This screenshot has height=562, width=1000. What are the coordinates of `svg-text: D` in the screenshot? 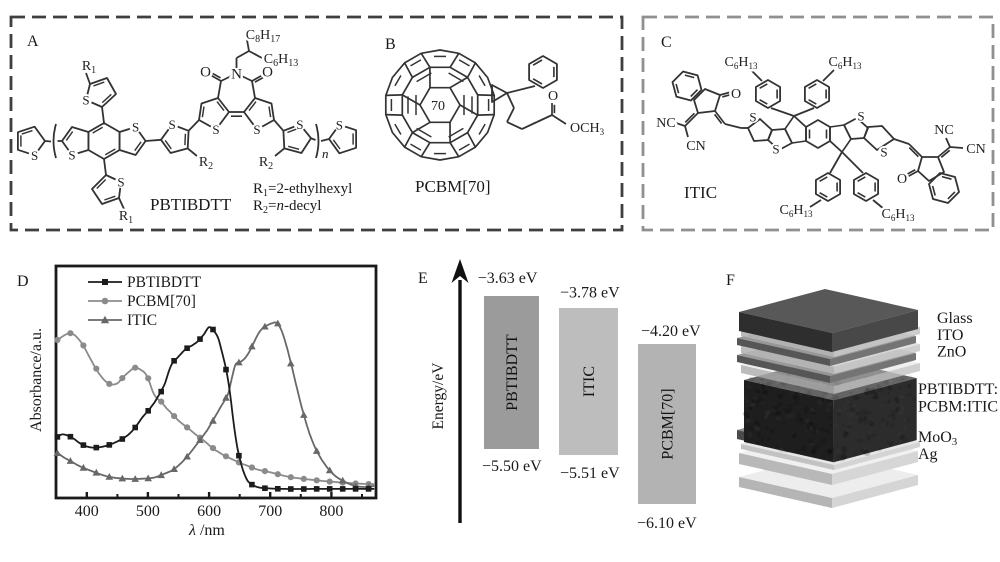 It's located at (23, 281).